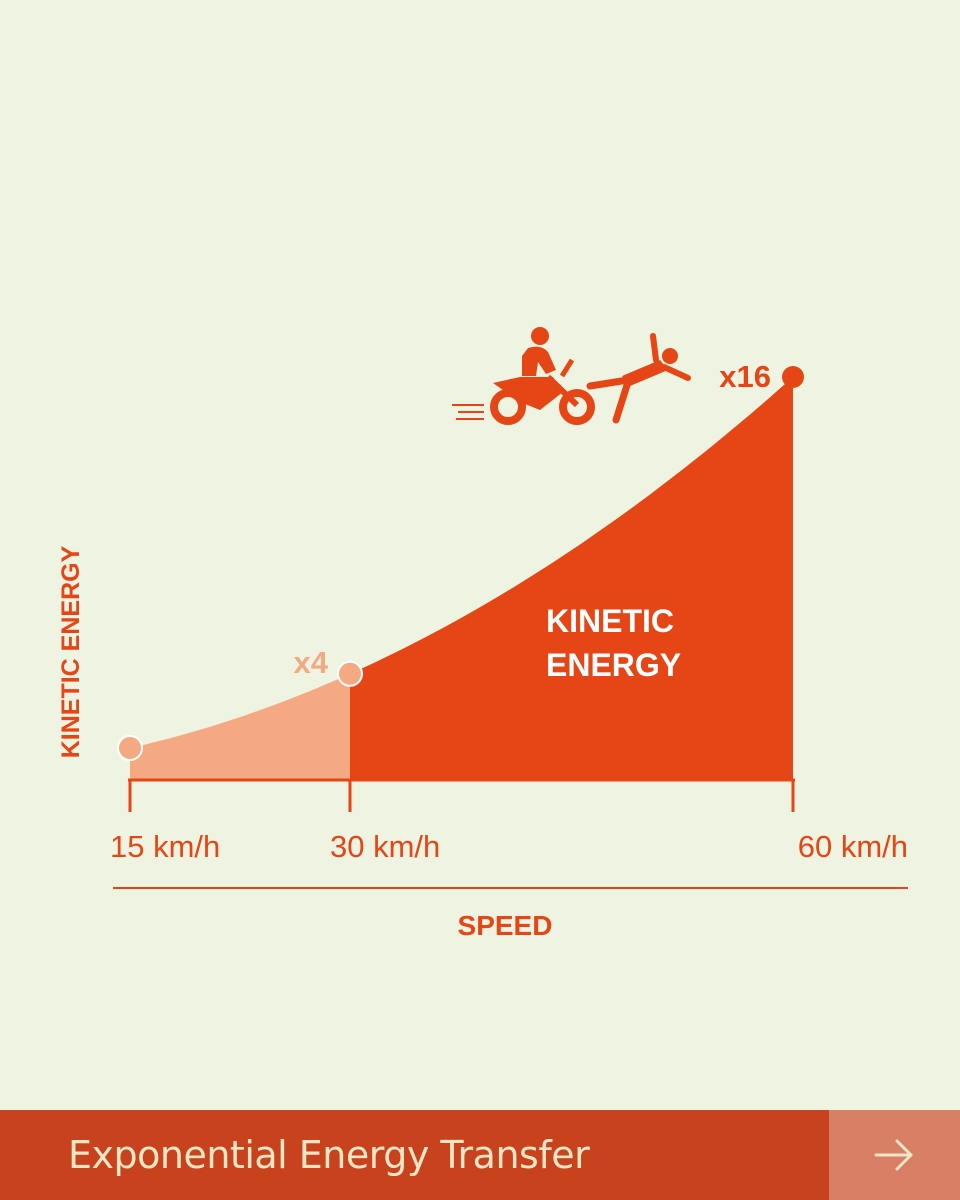 The image size is (960, 1200). What do you see at coordinates (571, 376) in the screenshot?
I see `motorcycle-collision-icon` at bounding box center [571, 376].